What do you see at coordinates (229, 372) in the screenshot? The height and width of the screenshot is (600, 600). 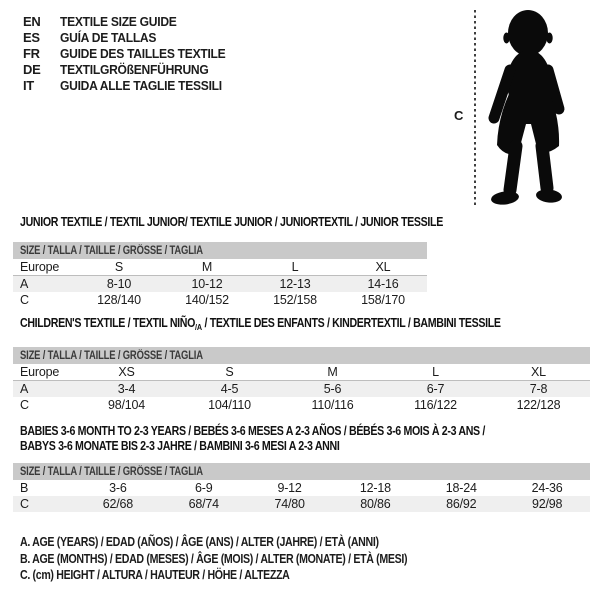 I see `table-cell: S` at bounding box center [229, 372].